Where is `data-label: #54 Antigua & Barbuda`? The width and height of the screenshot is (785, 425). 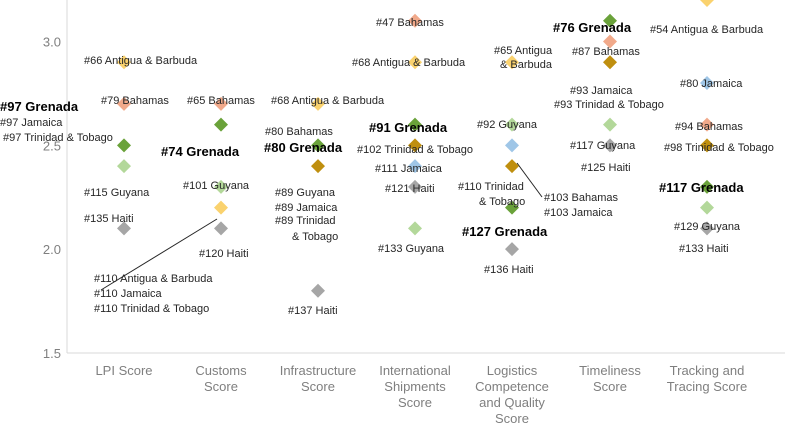
data-label: #54 Antigua & Barbuda is located at coordinates (707, 30).